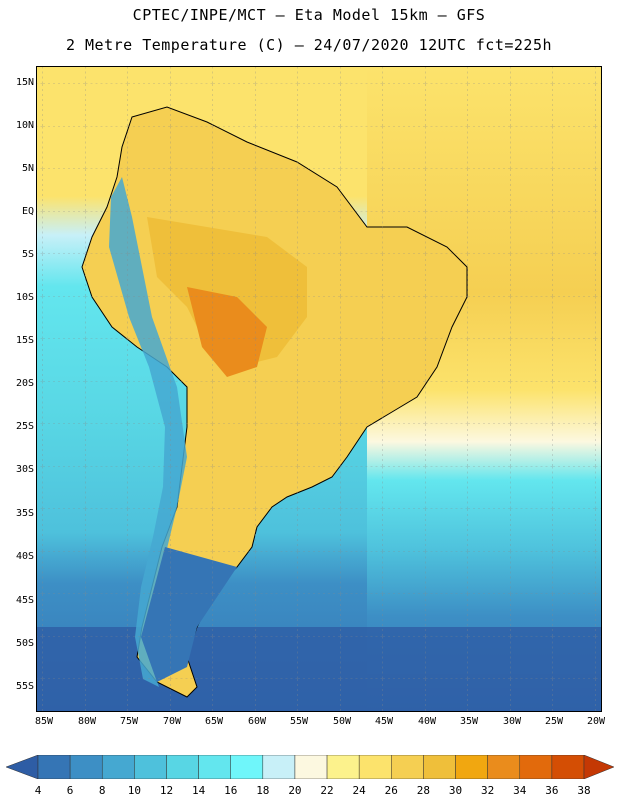 This screenshot has height=800, width=618. I want to click on colorbar-level-label: 22, so click(327, 790).